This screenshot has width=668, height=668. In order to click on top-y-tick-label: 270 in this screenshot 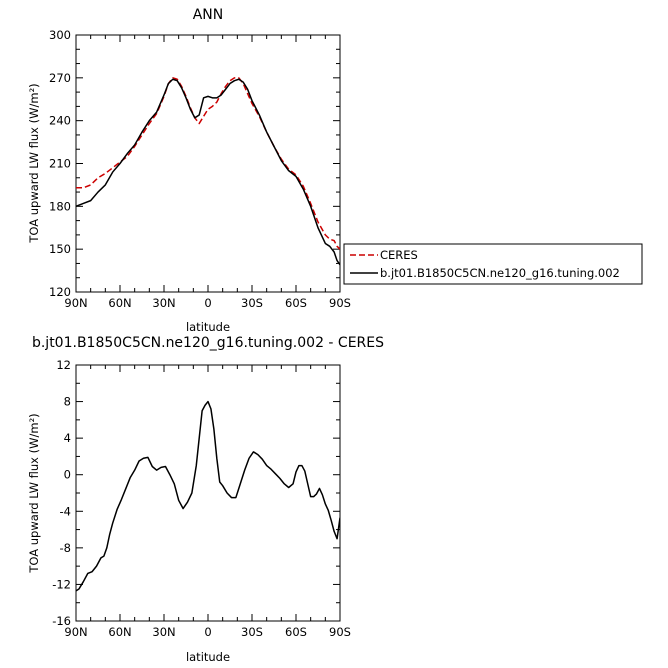, I will do `click(60, 78)`.